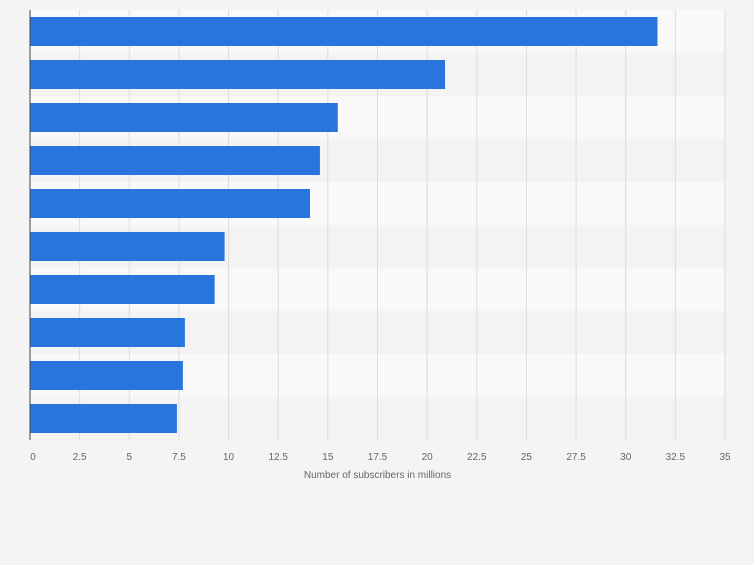 This screenshot has width=754, height=565. What do you see at coordinates (725, 457) in the screenshot?
I see `x-tick-label: 35` at bounding box center [725, 457].